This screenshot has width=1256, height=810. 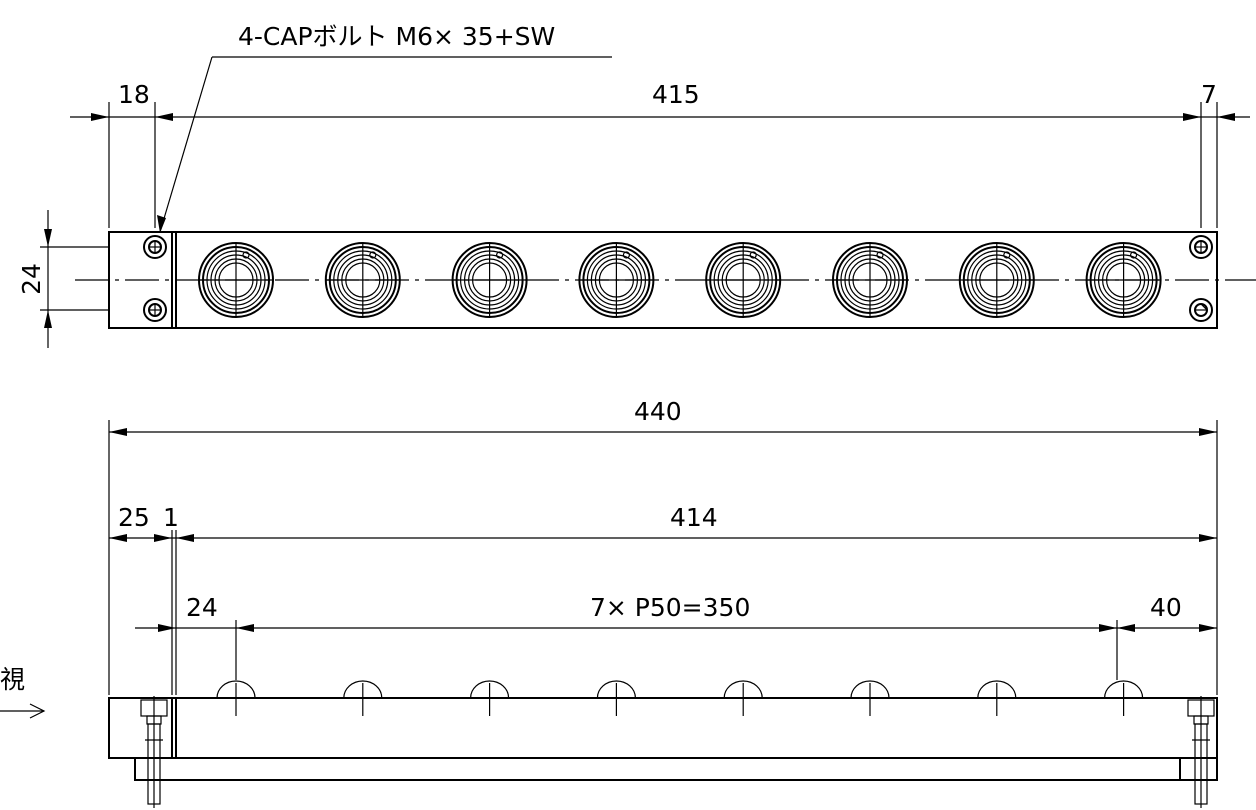 I want to click on front-view-body, so click(x=663, y=728).